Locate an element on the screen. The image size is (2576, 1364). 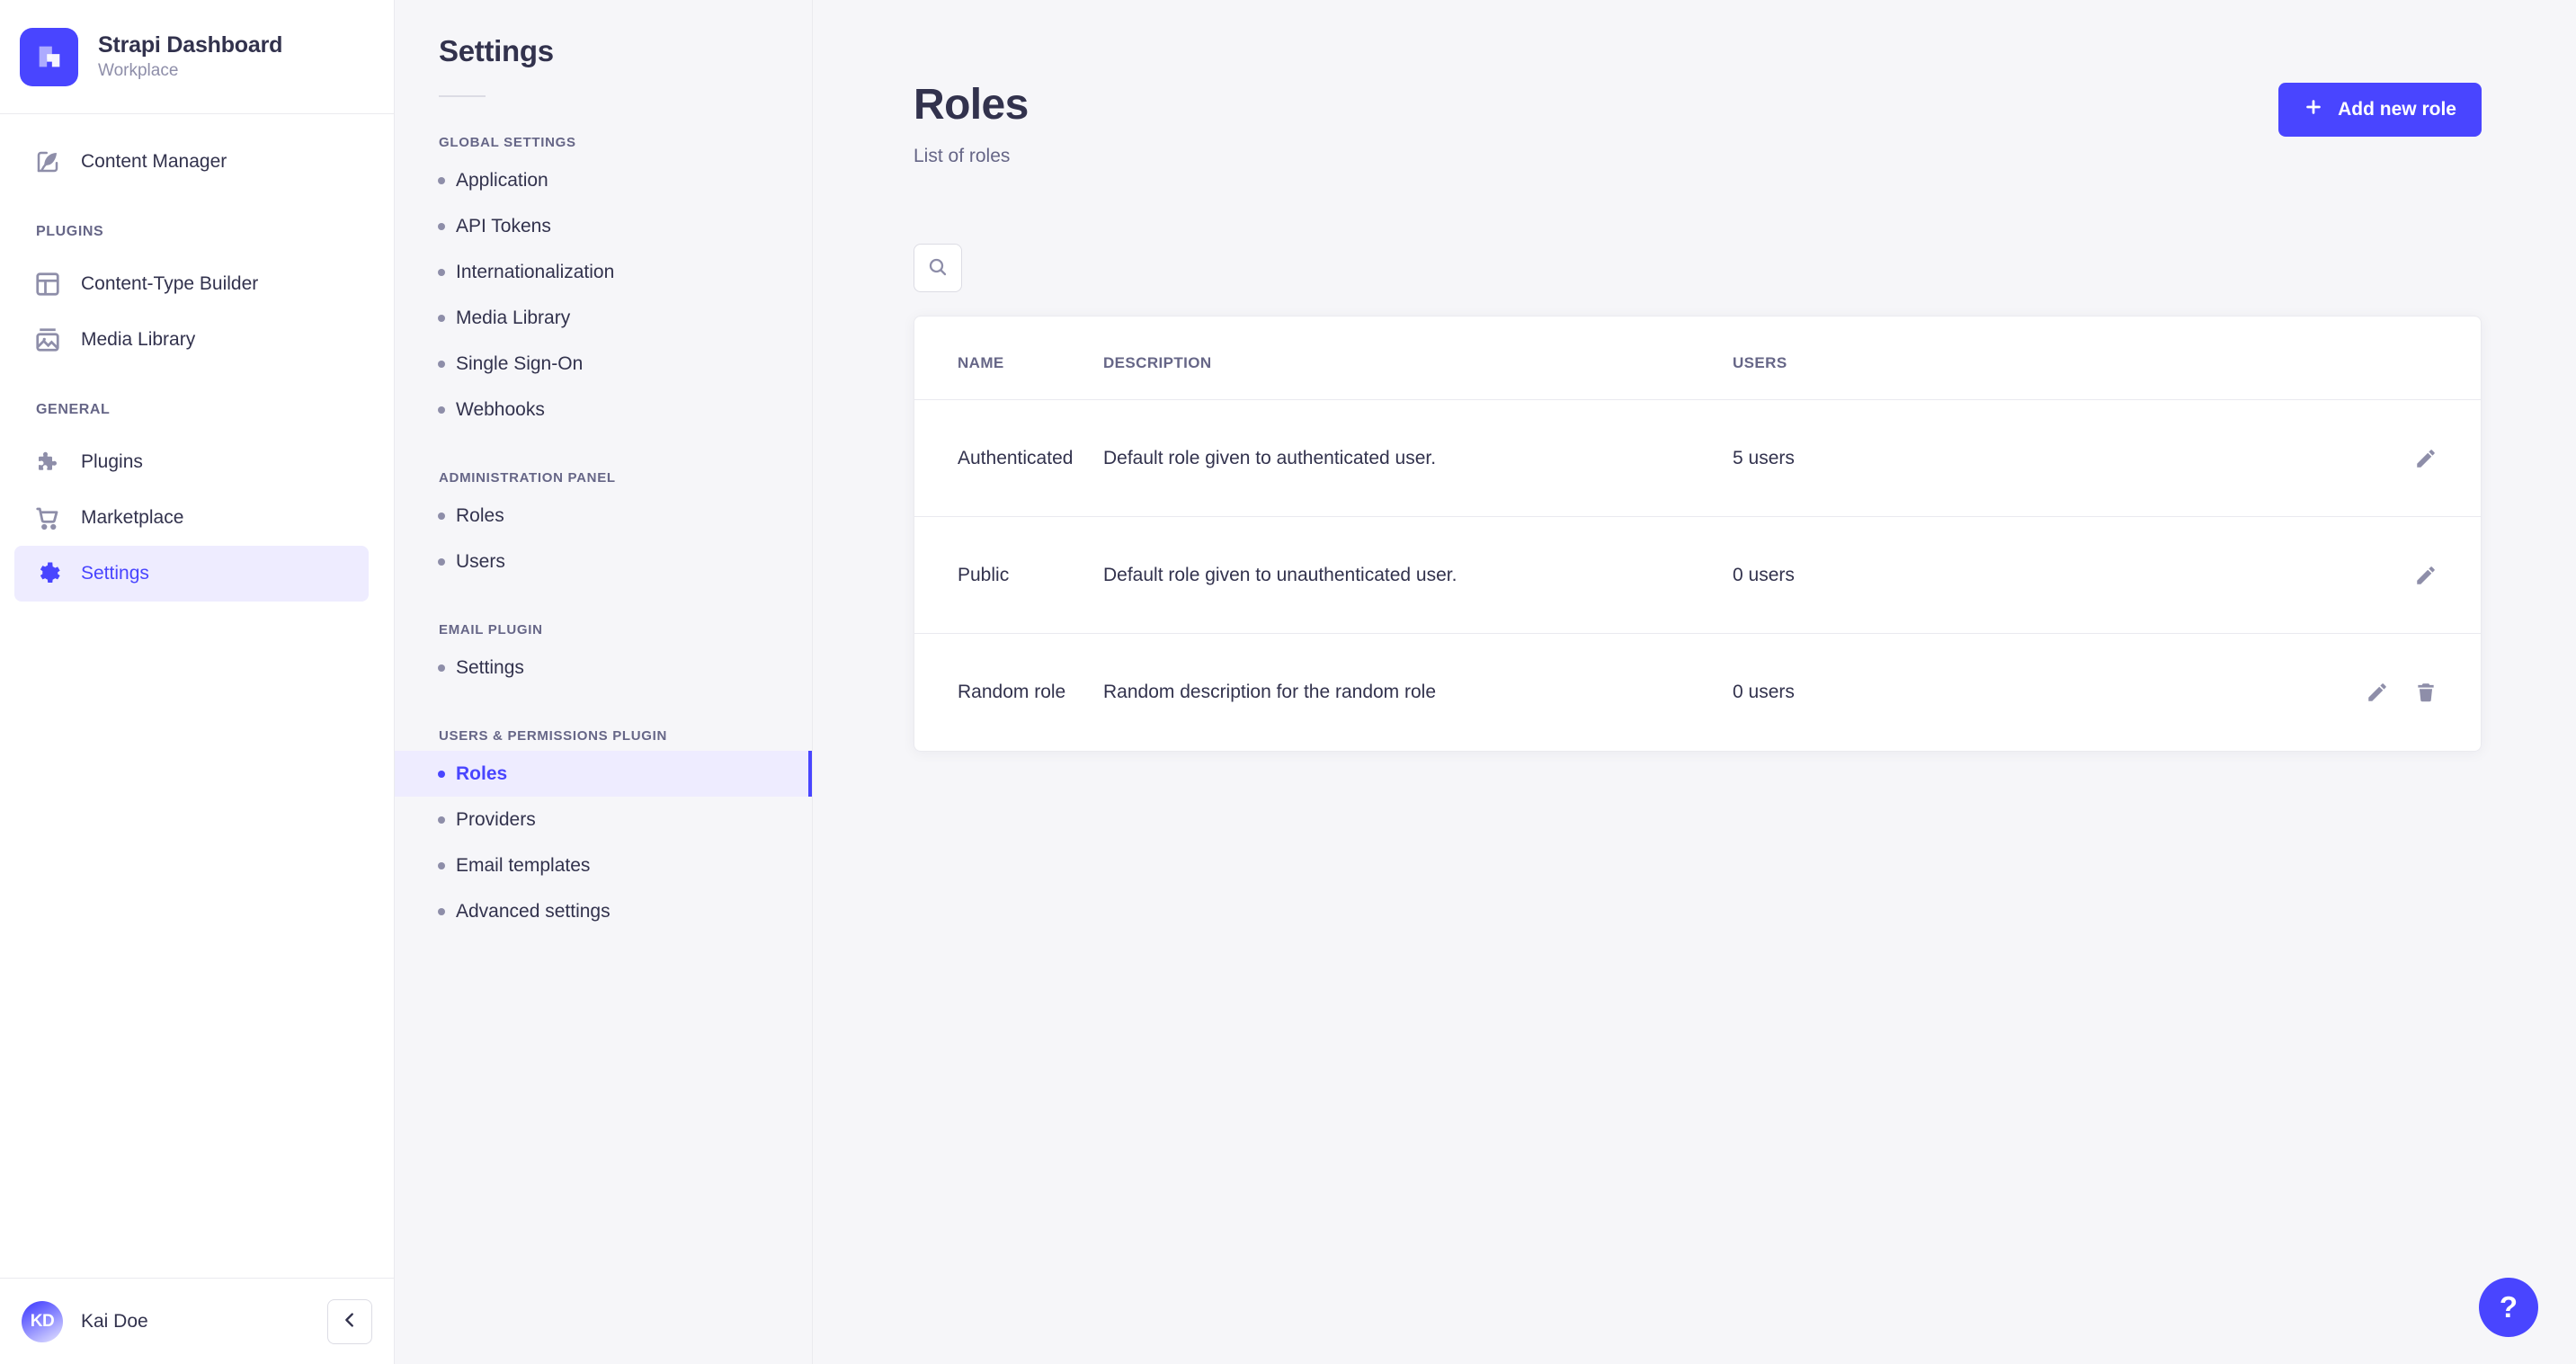
cell-name: Random role is located at coordinates (1012, 692).